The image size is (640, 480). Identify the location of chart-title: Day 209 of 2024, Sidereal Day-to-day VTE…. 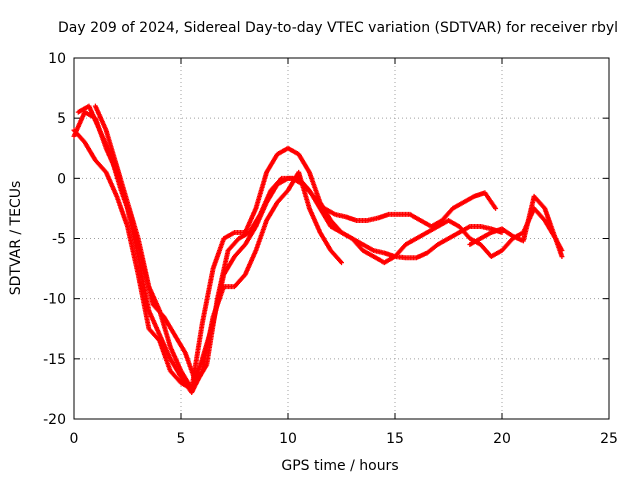
(338, 28).